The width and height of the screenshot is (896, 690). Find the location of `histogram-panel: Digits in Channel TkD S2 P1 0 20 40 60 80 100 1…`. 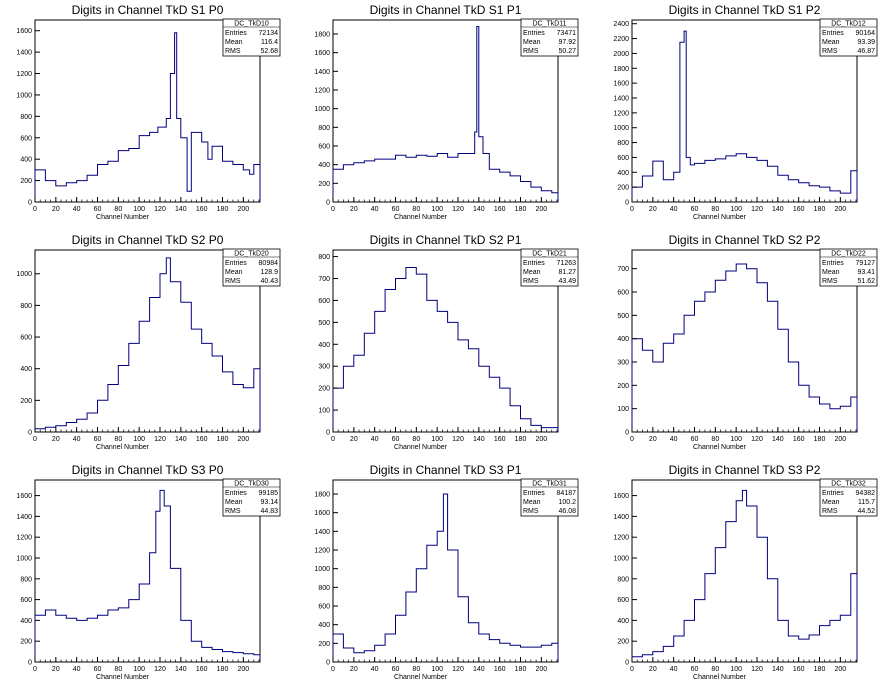

histogram-panel: Digits in Channel TkD S2 P1 0 20 40 60 80 100 1… is located at coordinates (448, 342).